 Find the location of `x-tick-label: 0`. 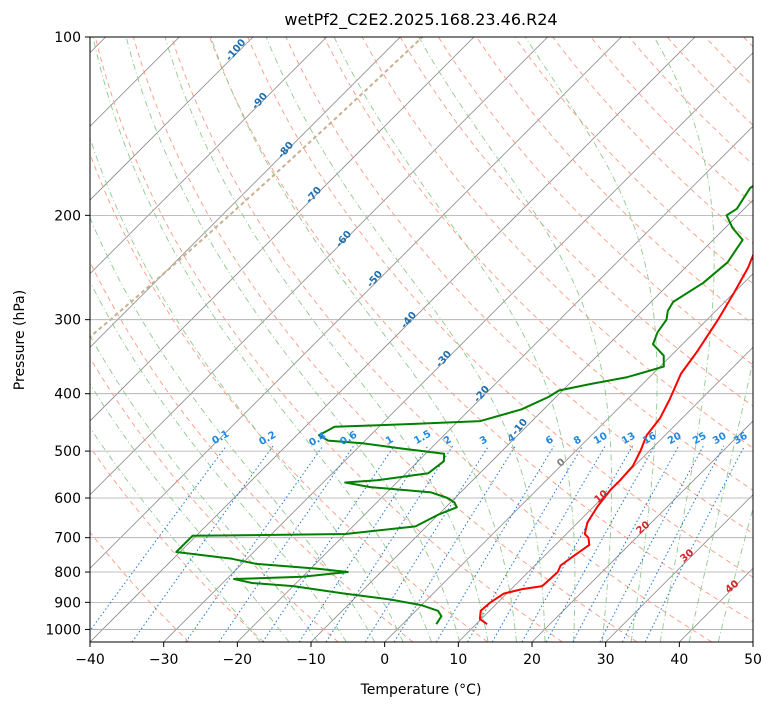

x-tick-label: 0 is located at coordinates (384, 660).